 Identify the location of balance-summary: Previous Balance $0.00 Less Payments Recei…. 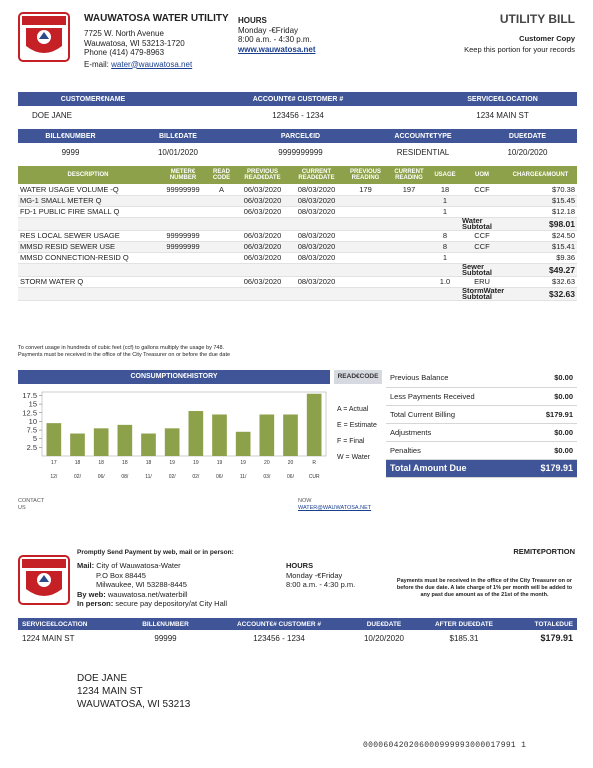
(481, 423).